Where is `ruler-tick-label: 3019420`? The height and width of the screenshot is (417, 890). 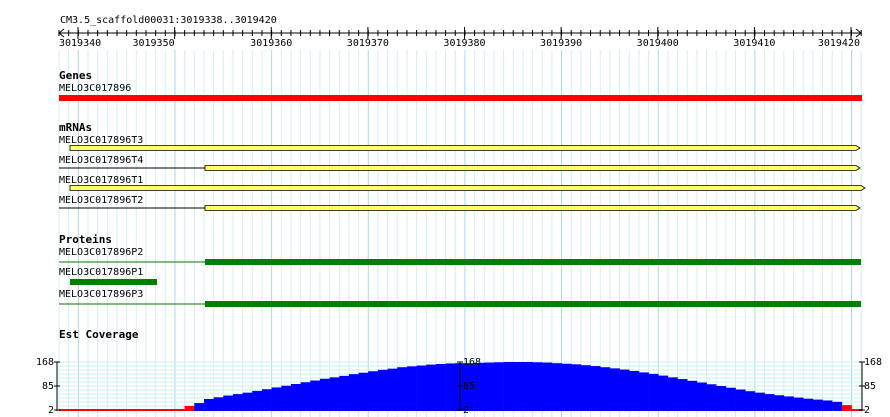 ruler-tick-label: 3019420 is located at coordinates (839, 43).